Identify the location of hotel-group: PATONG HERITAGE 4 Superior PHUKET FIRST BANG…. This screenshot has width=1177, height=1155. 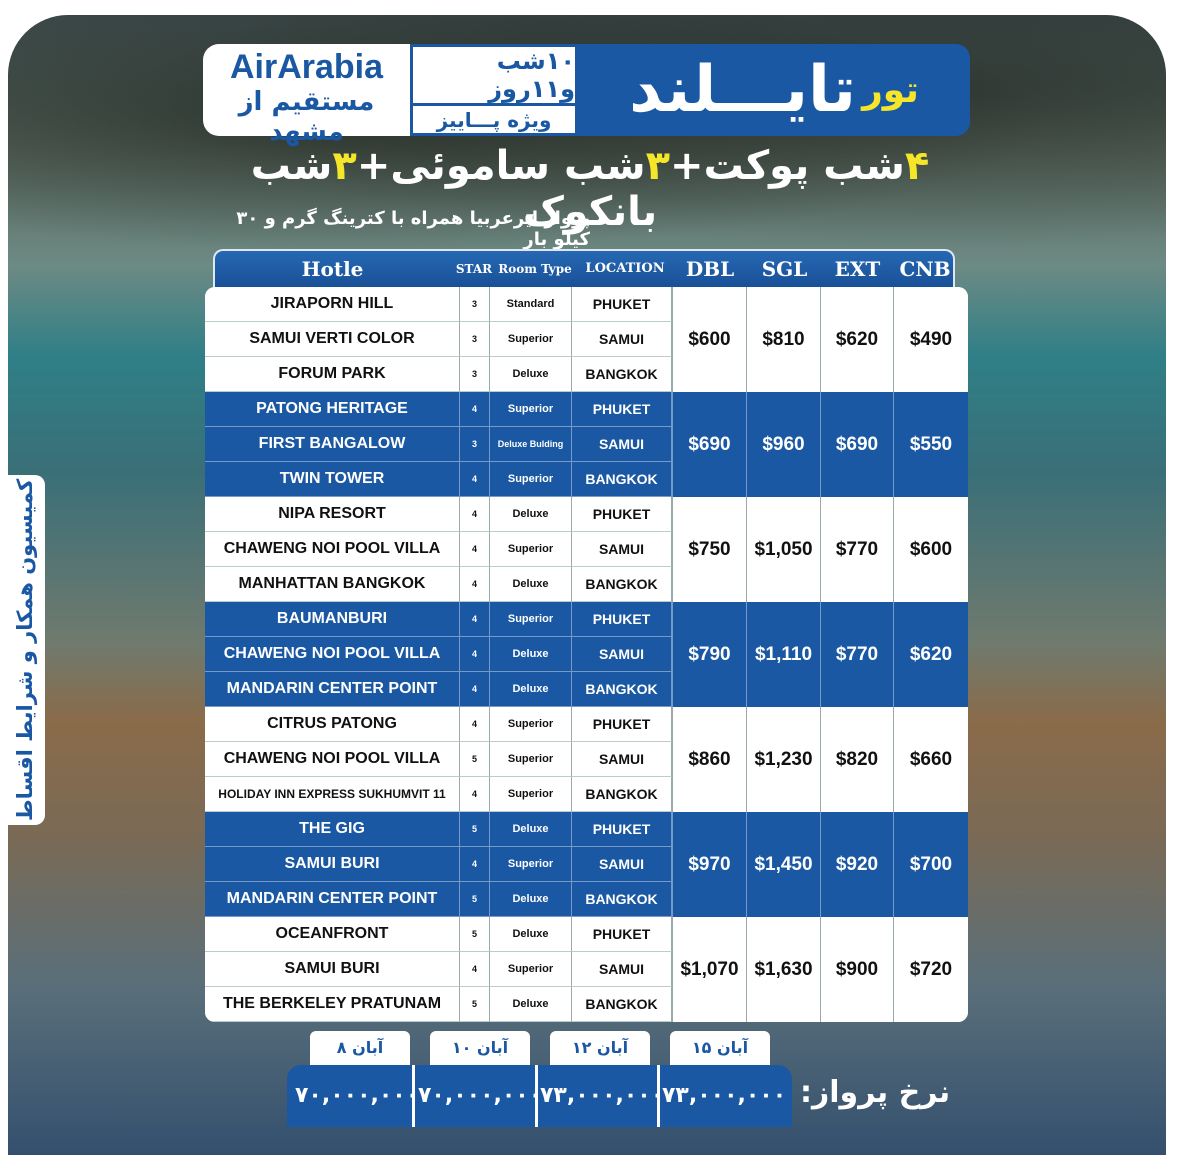
(586, 444).